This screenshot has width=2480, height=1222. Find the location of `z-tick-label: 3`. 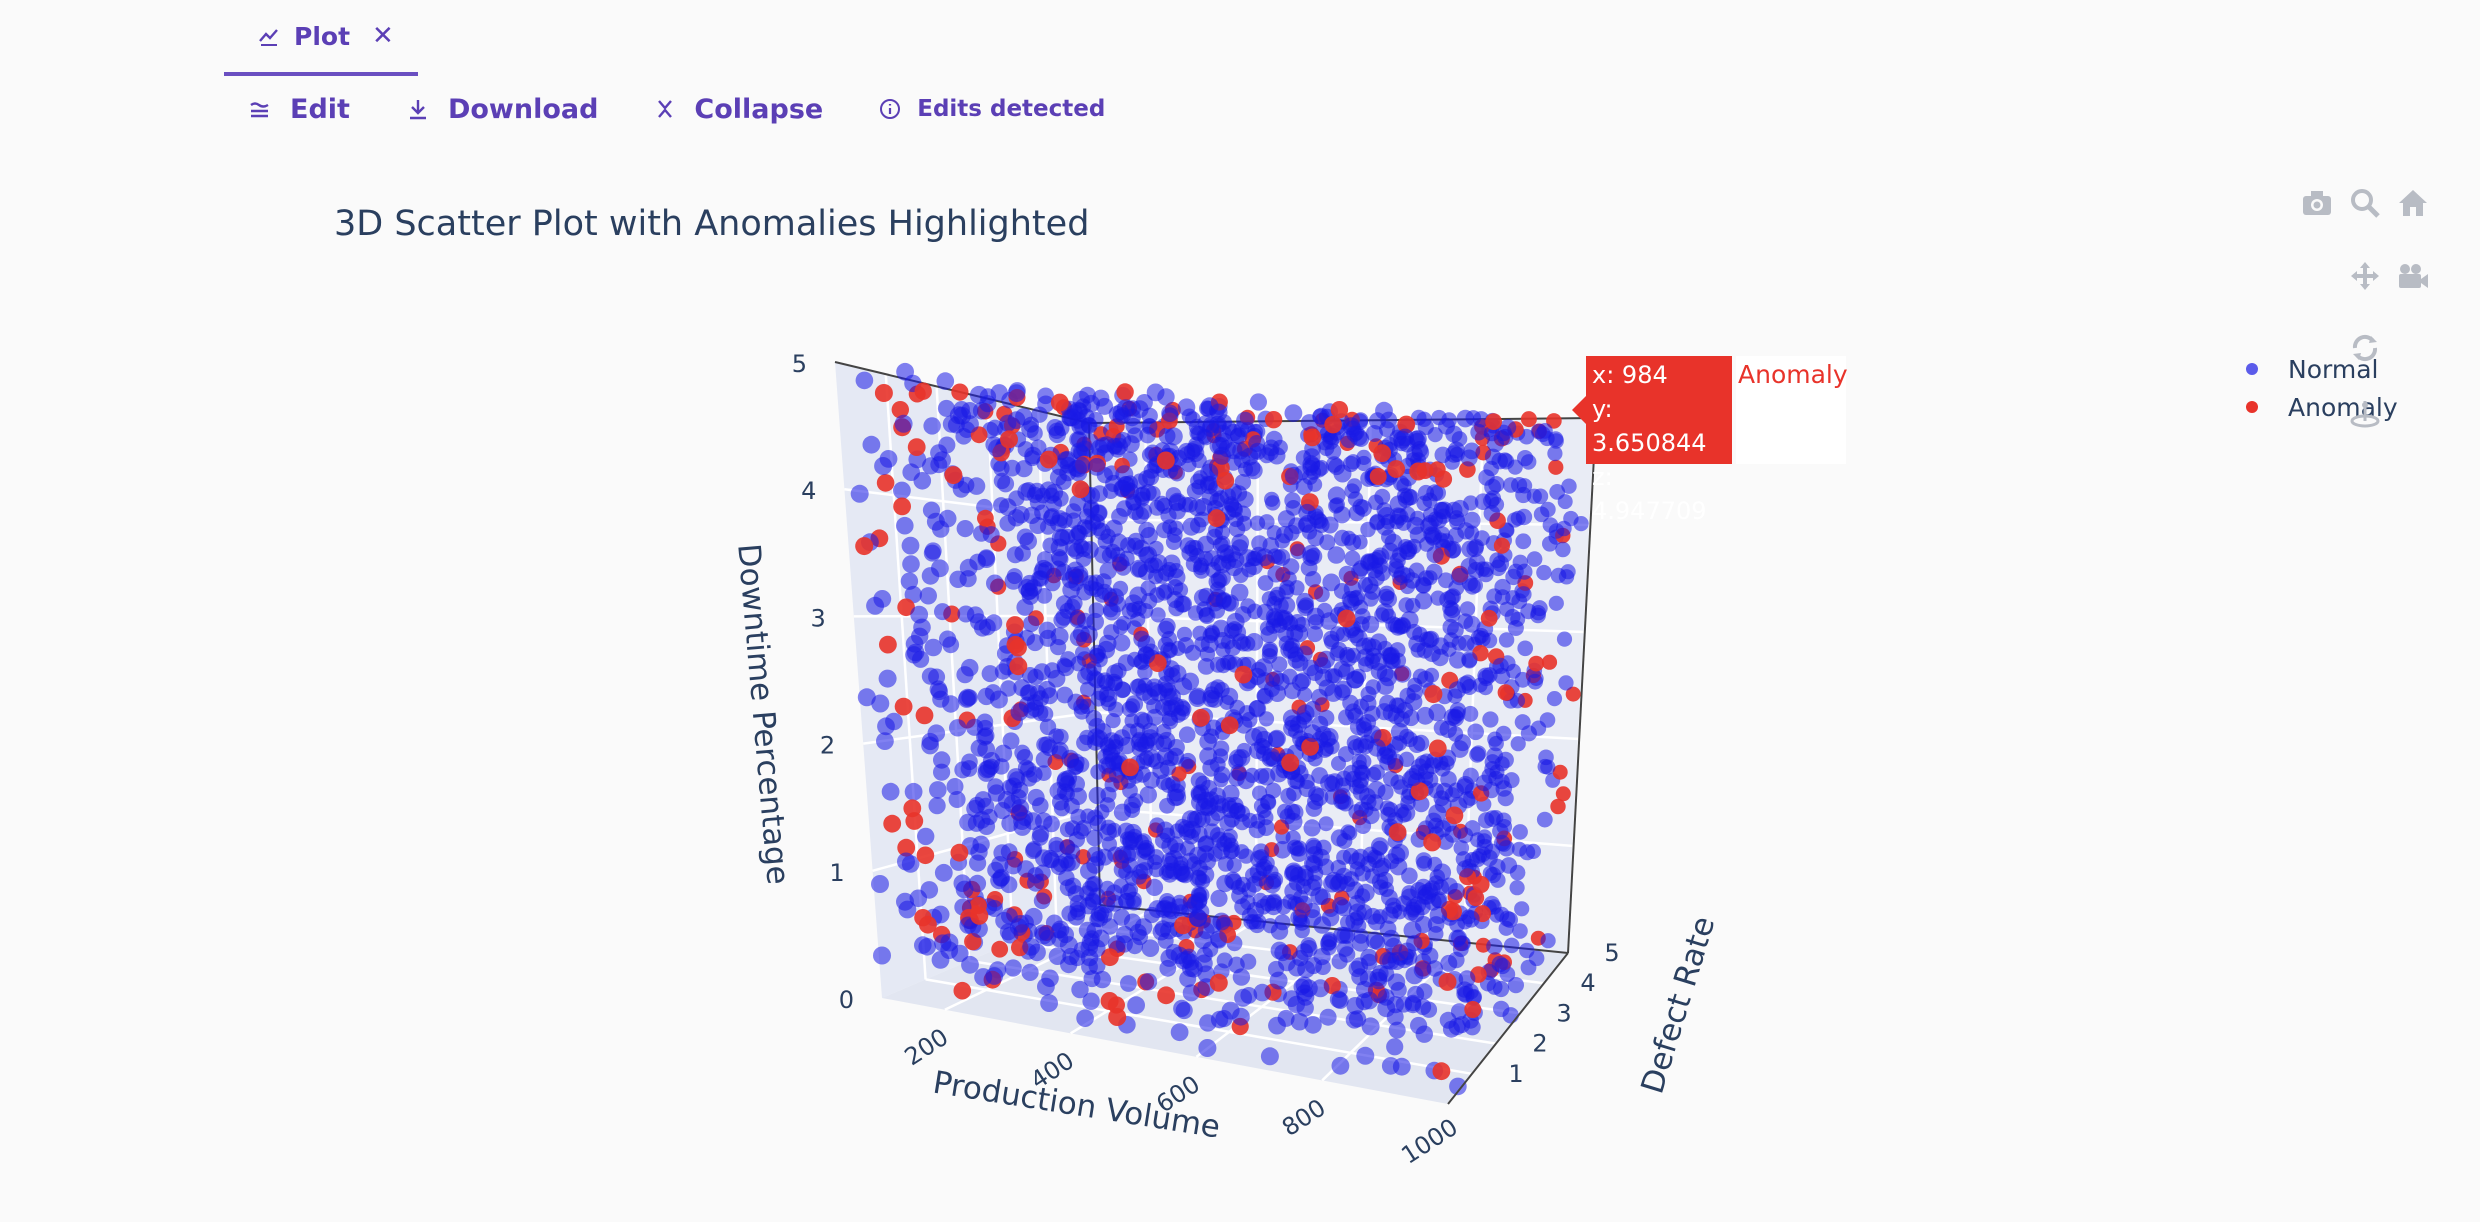

z-tick-label: 3 is located at coordinates (818, 618).